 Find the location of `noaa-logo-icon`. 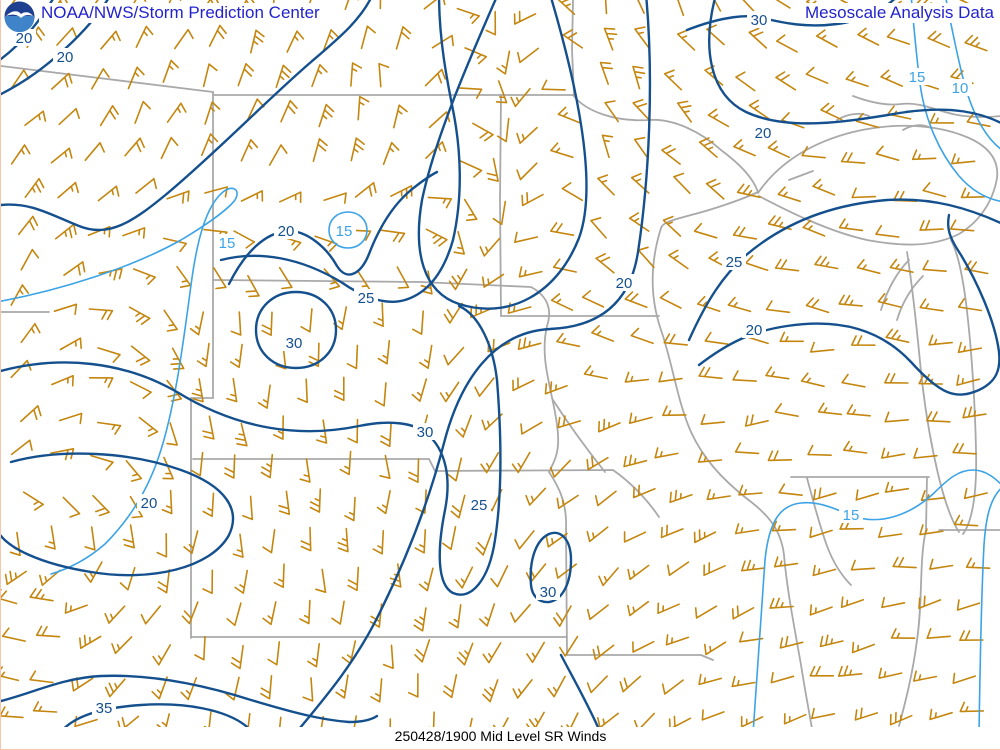

noaa-logo-icon is located at coordinates (19, 16).